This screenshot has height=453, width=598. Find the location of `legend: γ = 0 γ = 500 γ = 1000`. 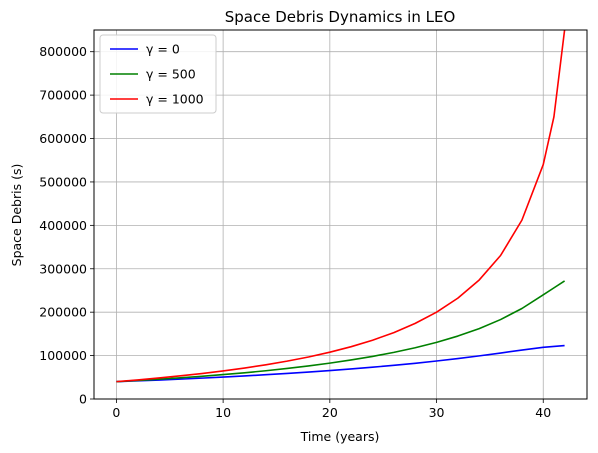

legend: γ = 0 γ = 500 γ = 1000 is located at coordinates (158, 74).